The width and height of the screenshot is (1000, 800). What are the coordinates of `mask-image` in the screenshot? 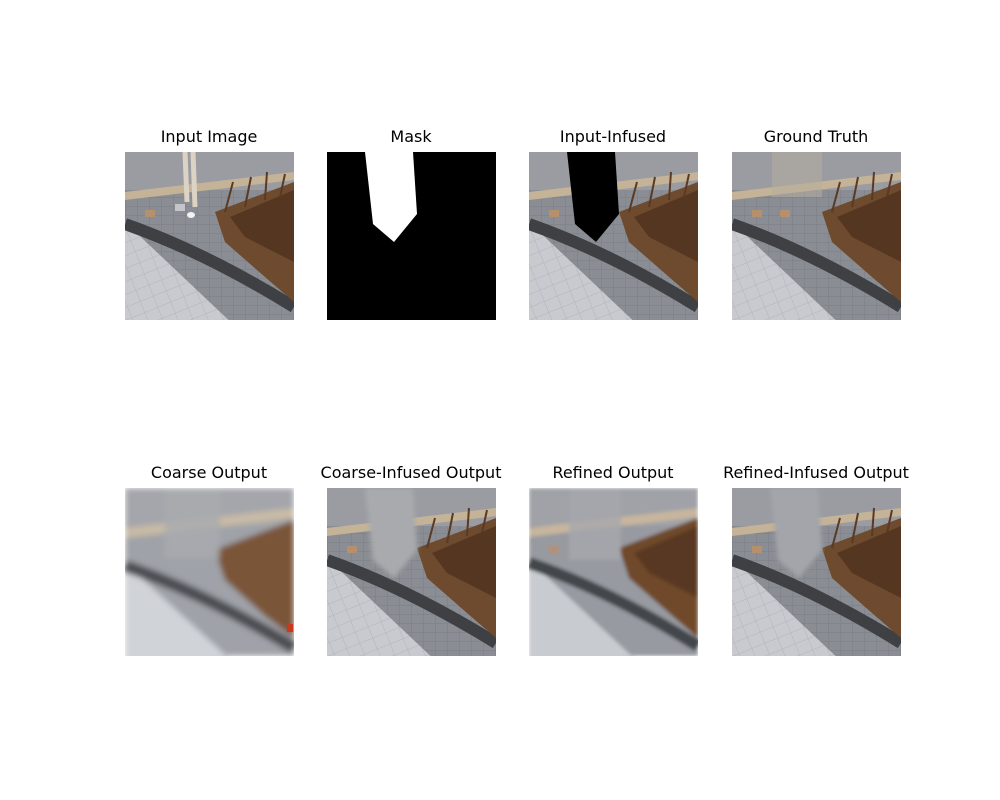 It's located at (411, 236).